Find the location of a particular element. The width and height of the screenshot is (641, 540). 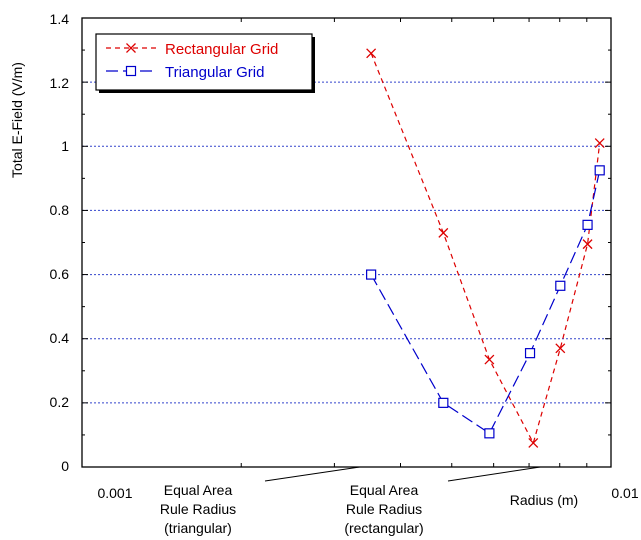

annotation-triangular-line-1: Equal Area is located at coordinates (198, 490).